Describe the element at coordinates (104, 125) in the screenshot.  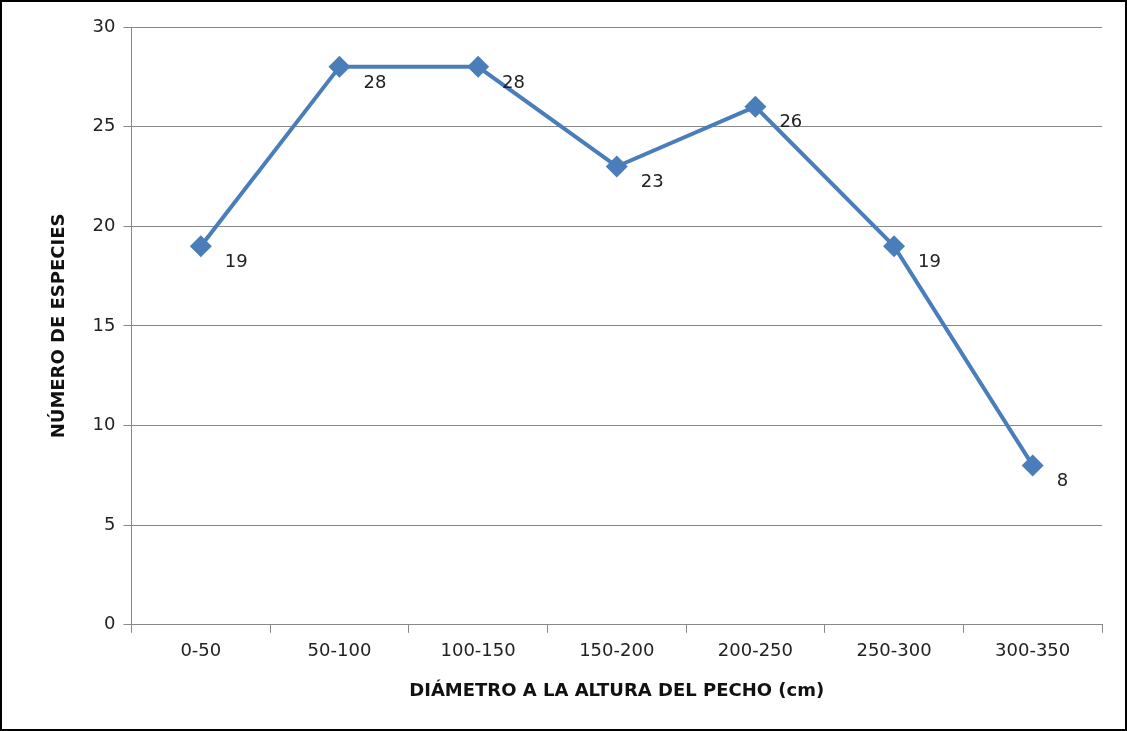
I see `y-tick-label: 25` at that location.